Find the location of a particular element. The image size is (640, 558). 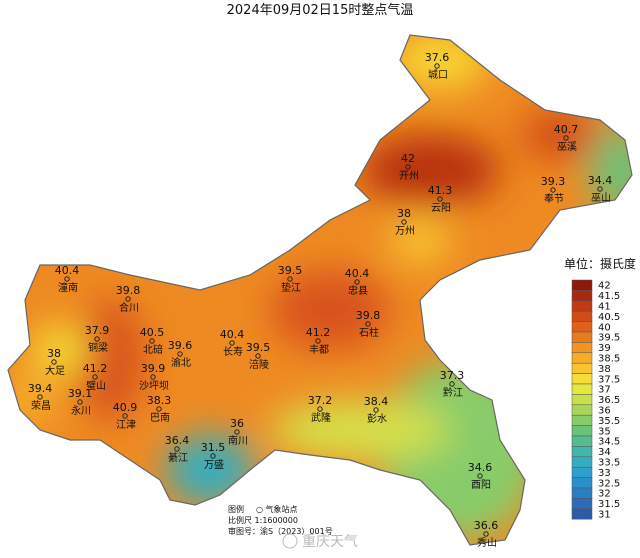

legend-label: 40.5 is located at coordinates (609, 317).